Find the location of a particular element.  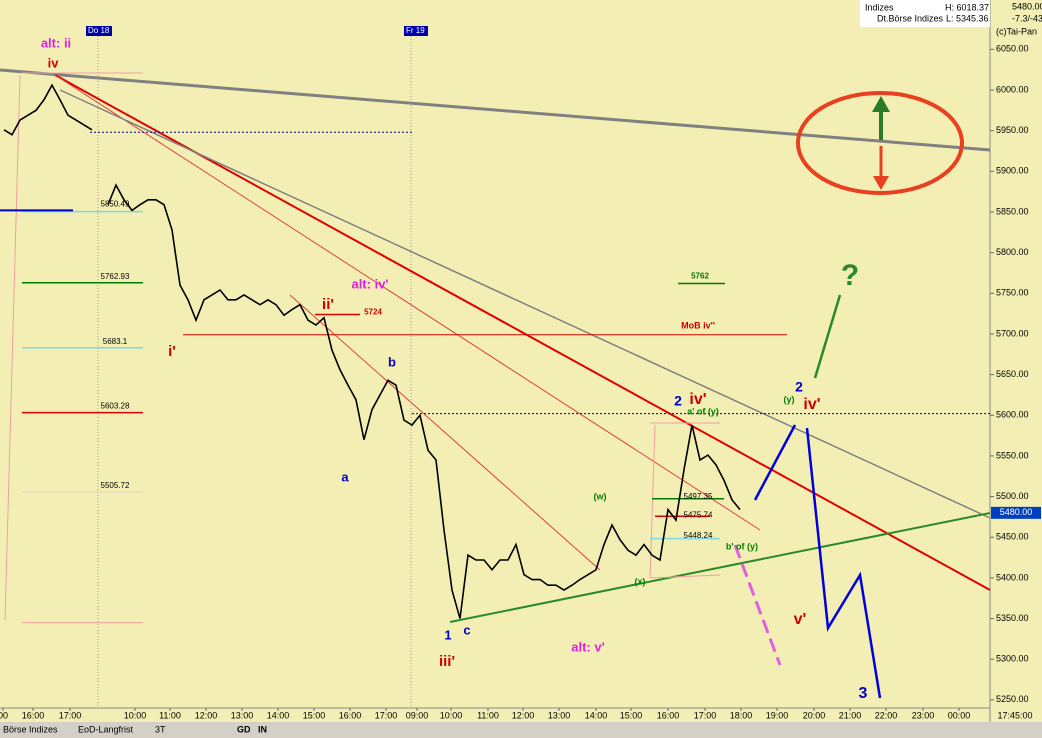

wave-label: iv is located at coordinates (54, 62).